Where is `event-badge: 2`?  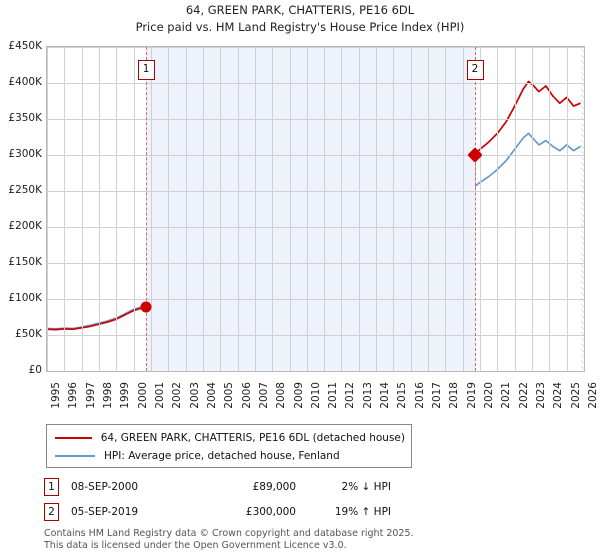
event-badge: 2 is located at coordinates (51, 511).